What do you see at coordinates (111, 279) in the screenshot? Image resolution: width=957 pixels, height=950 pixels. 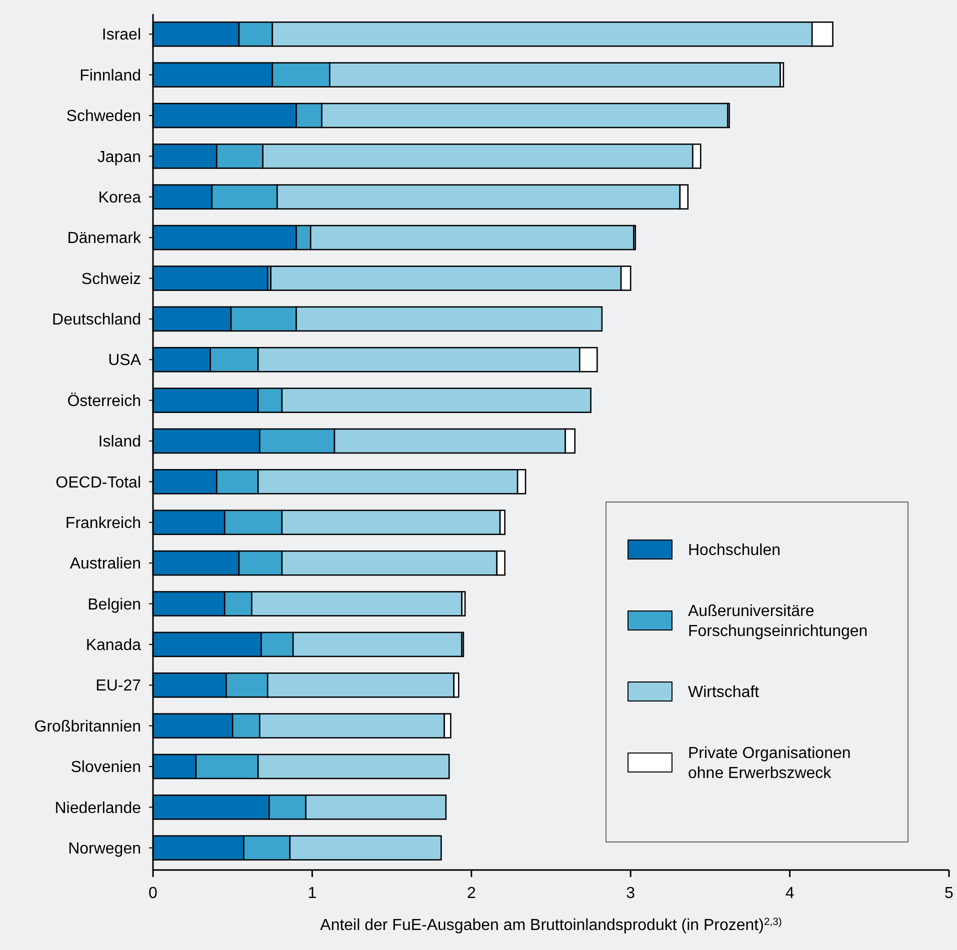 I see `y-tick-label: Schweiz` at bounding box center [111, 279].